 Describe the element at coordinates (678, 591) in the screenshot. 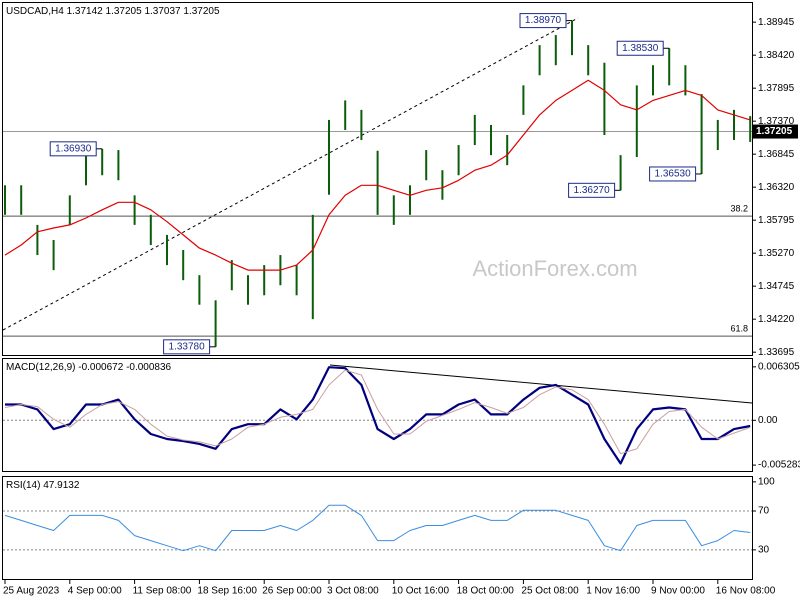

I see `x-tick-label: 9 Nov 00:00` at that location.